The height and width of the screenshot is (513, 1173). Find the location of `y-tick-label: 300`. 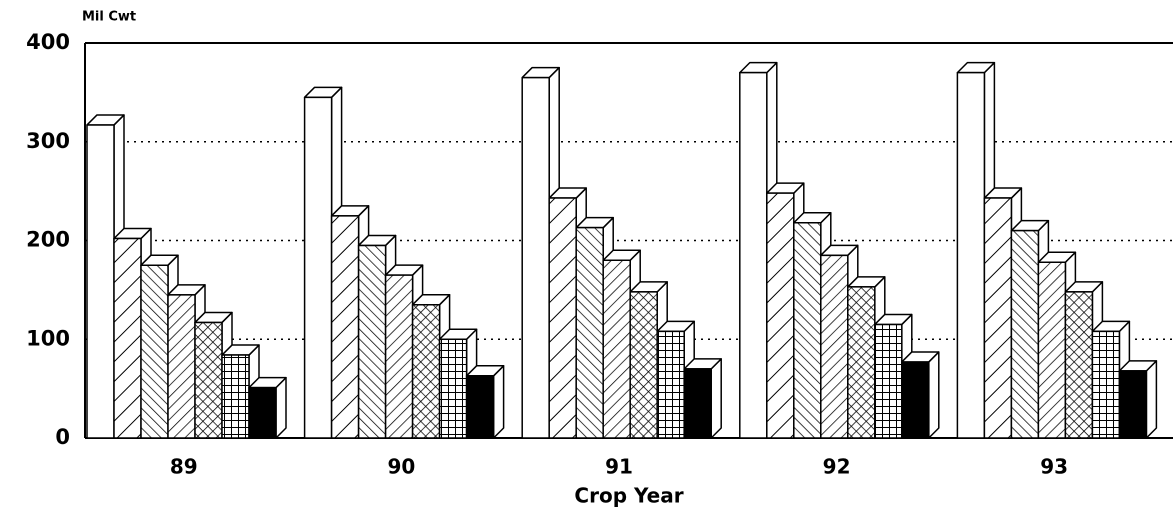

y-tick-label: 300 is located at coordinates (48, 141).